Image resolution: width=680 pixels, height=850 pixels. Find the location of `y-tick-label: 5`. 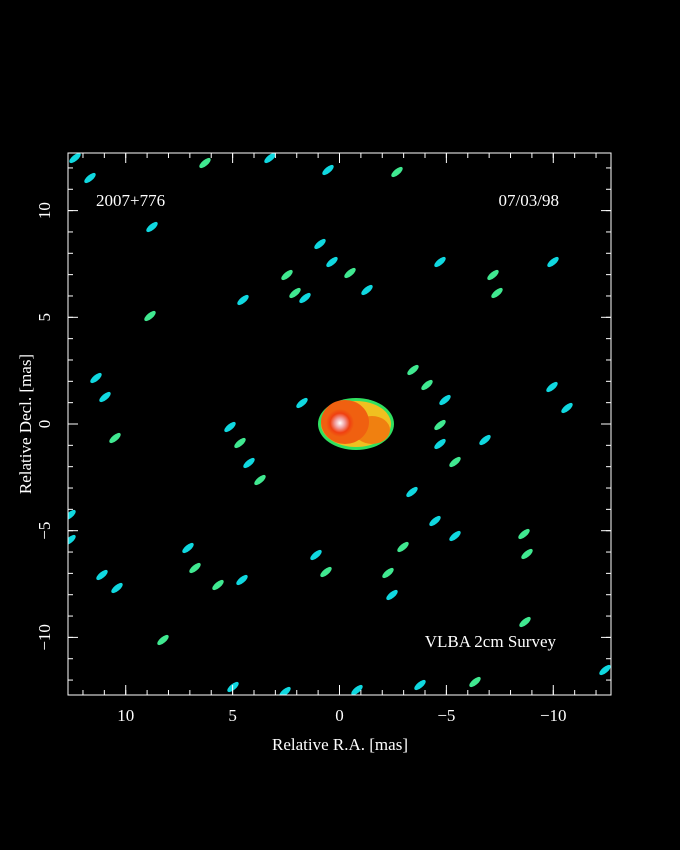

y-tick-label: 5 is located at coordinates (44, 317).